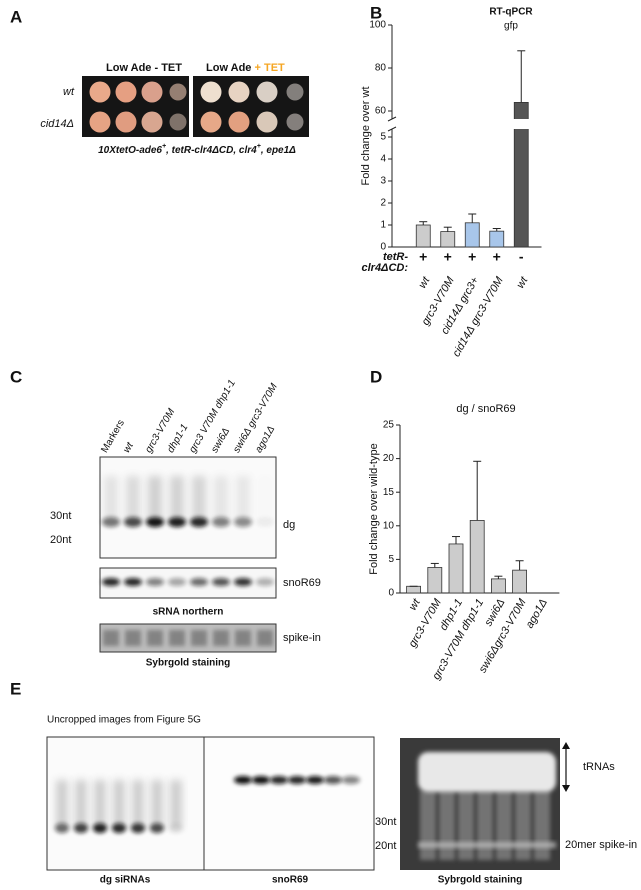 The image size is (641, 890). What do you see at coordinates (383, 247) in the screenshot?
I see `y-tick-label: 0` at bounding box center [383, 247].